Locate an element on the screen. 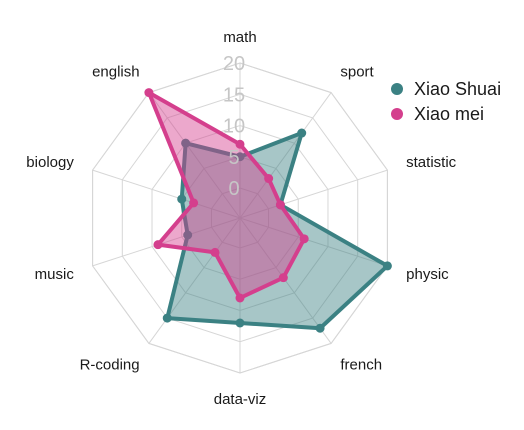 The image size is (524, 430). axis-label: R-coding is located at coordinates (110, 364).